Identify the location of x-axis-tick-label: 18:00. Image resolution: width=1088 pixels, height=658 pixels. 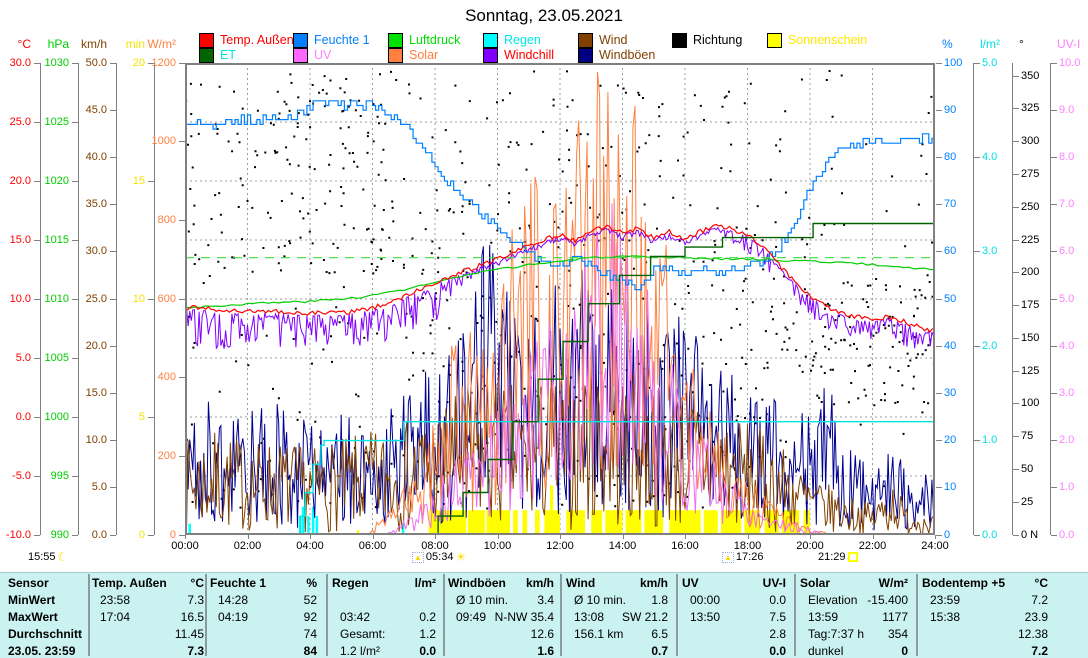
(747, 546).